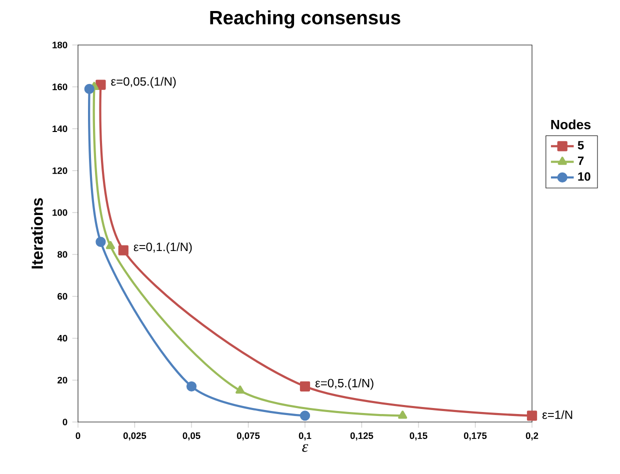 This screenshot has width=620, height=474. I want to click on annotation: ε=0,05.(1/N), so click(143, 82).